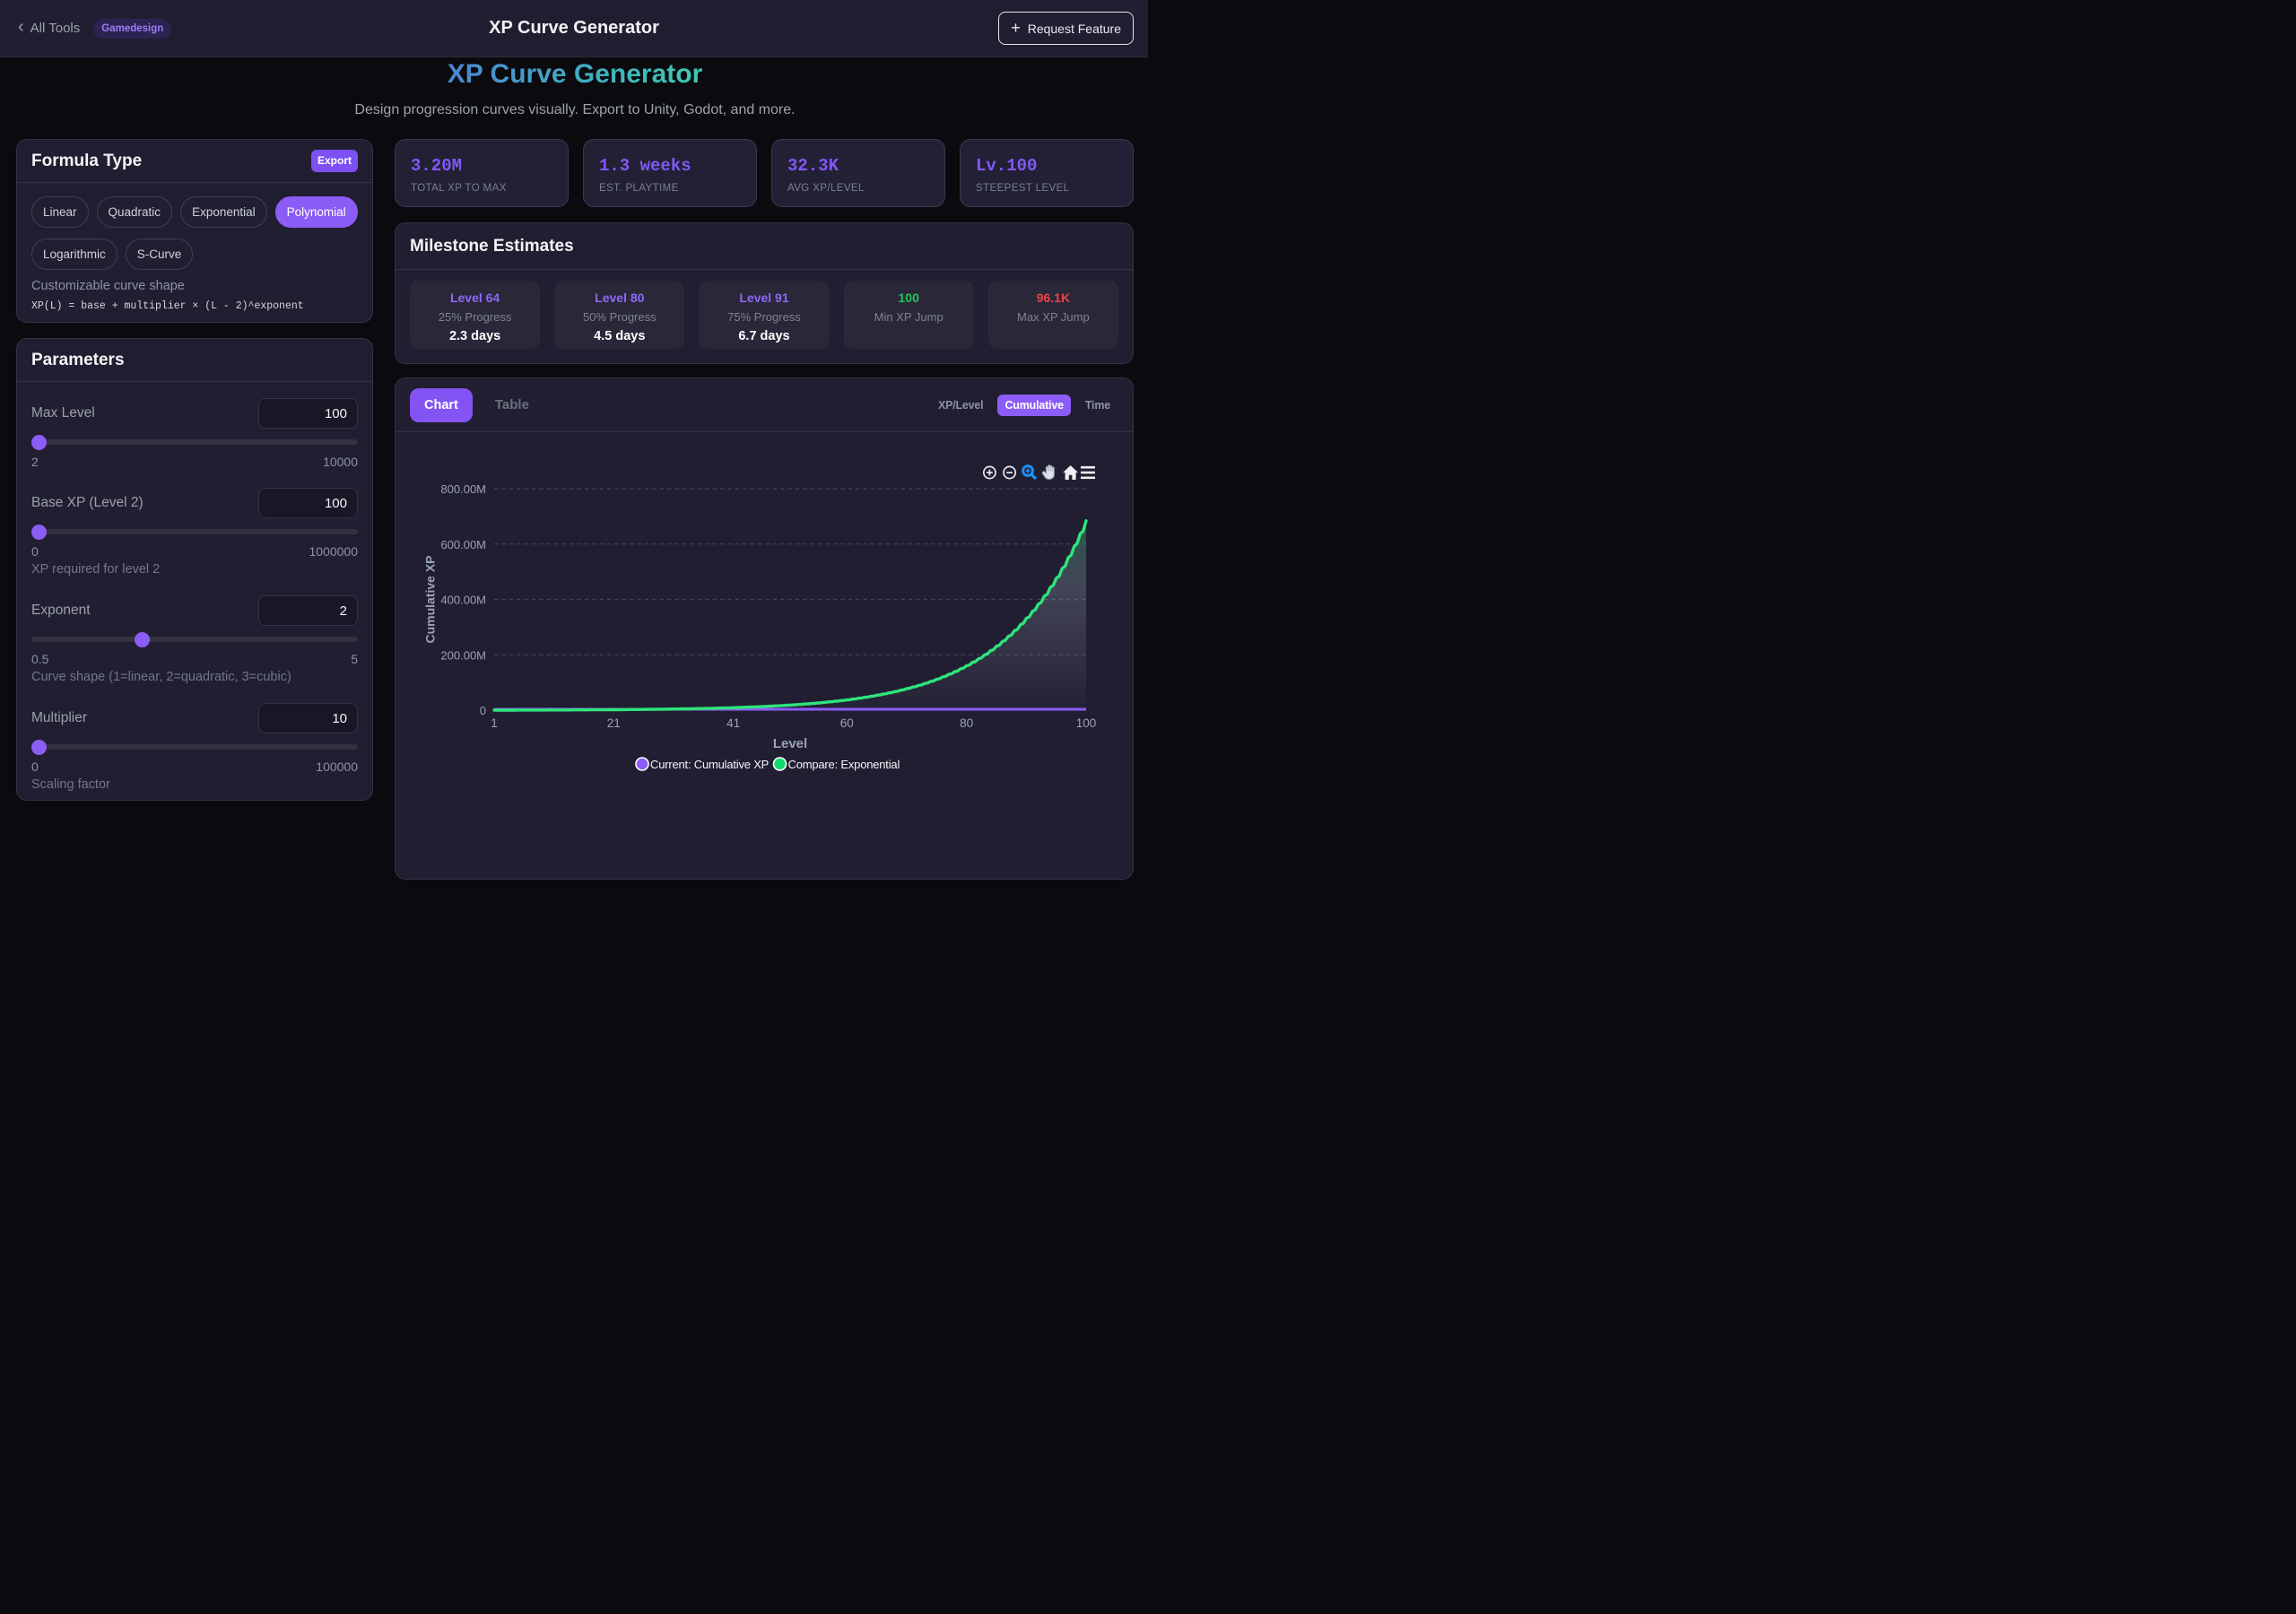 Image resolution: width=2296 pixels, height=1614 pixels. What do you see at coordinates (790, 743) in the screenshot?
I see `svg-text: Level` at bounding box center [790, 743].